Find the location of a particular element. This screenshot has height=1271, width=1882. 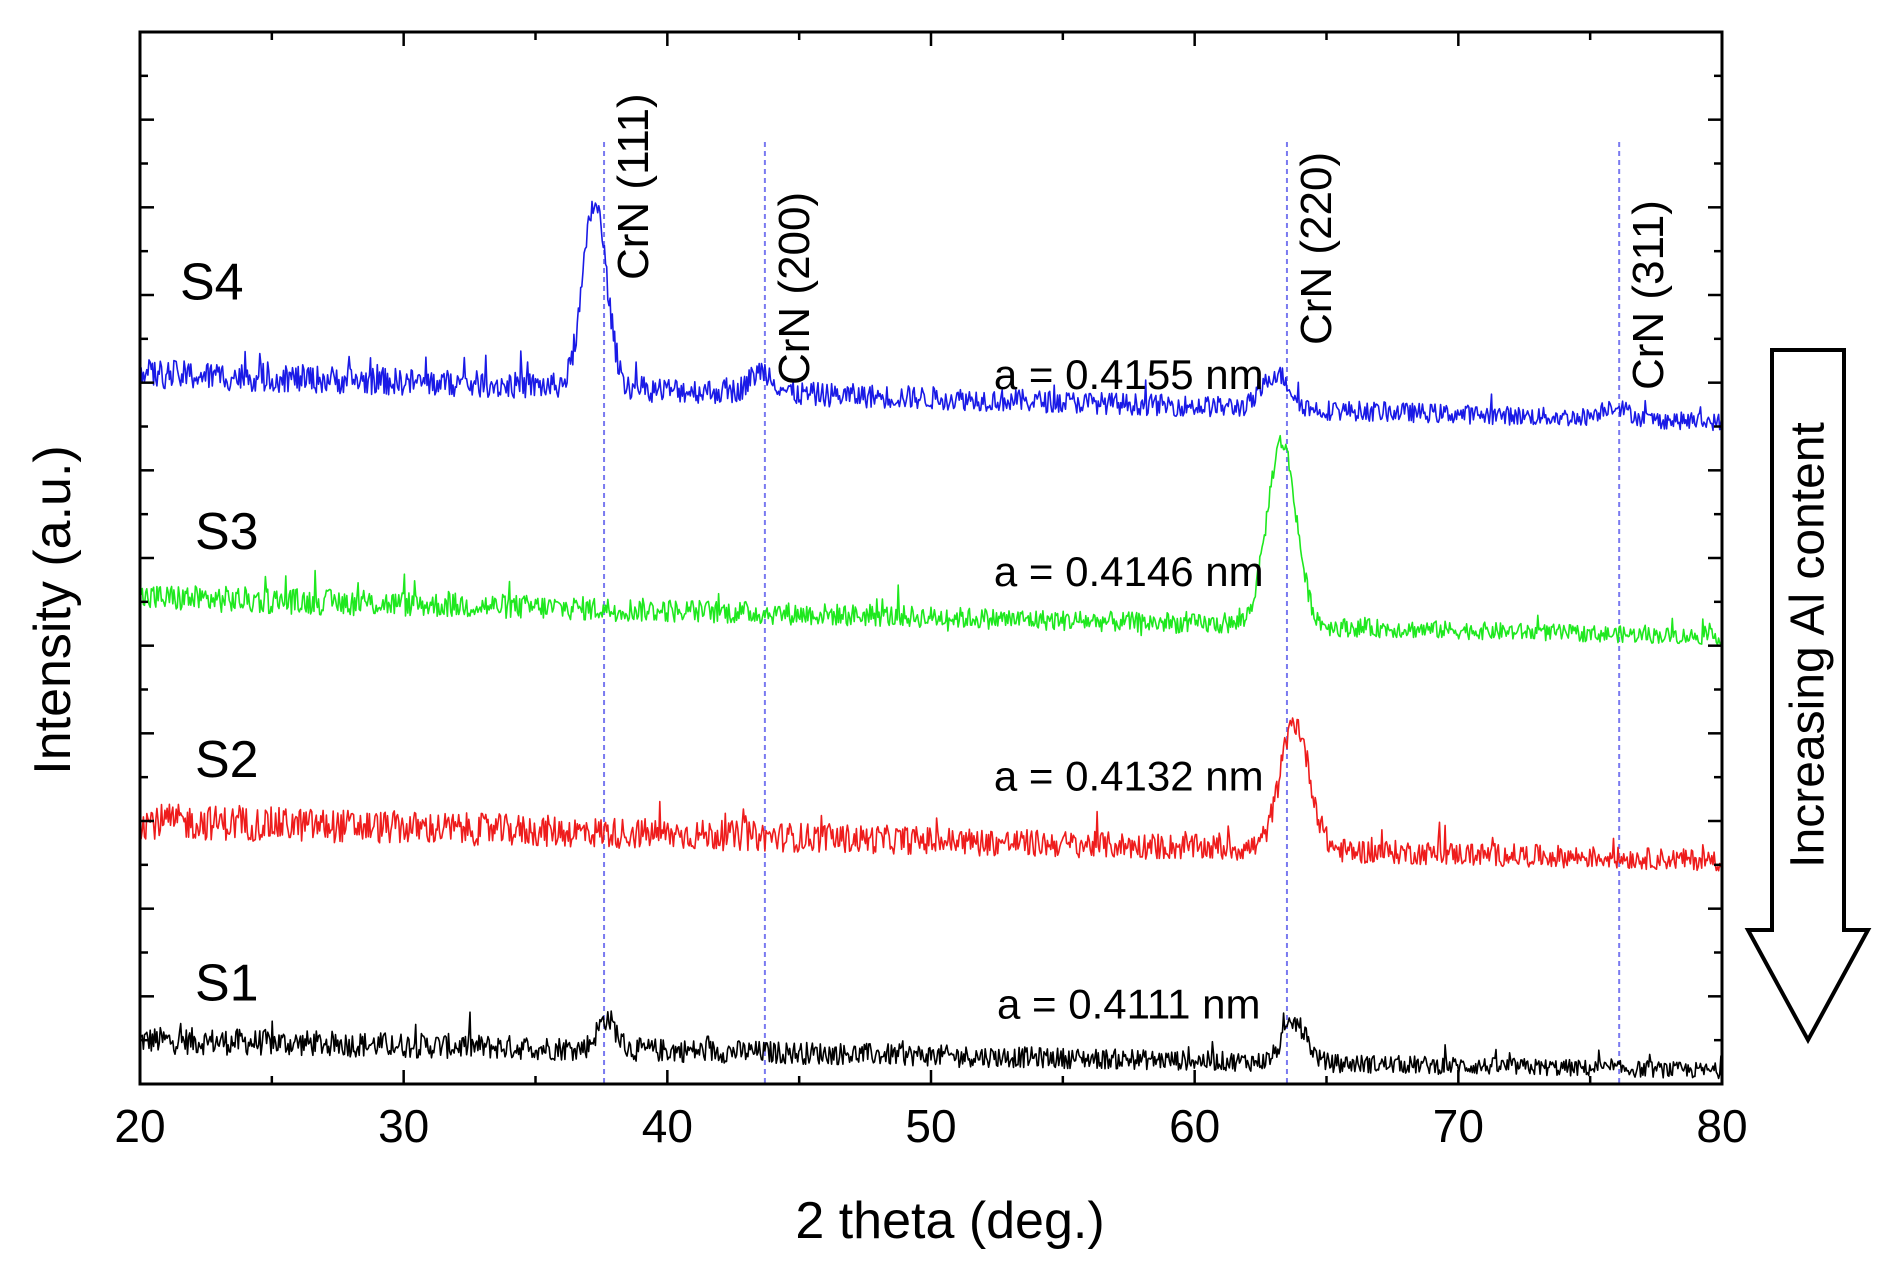

peak-label-2: CrN (220) is located at coordinates (1316, 248).